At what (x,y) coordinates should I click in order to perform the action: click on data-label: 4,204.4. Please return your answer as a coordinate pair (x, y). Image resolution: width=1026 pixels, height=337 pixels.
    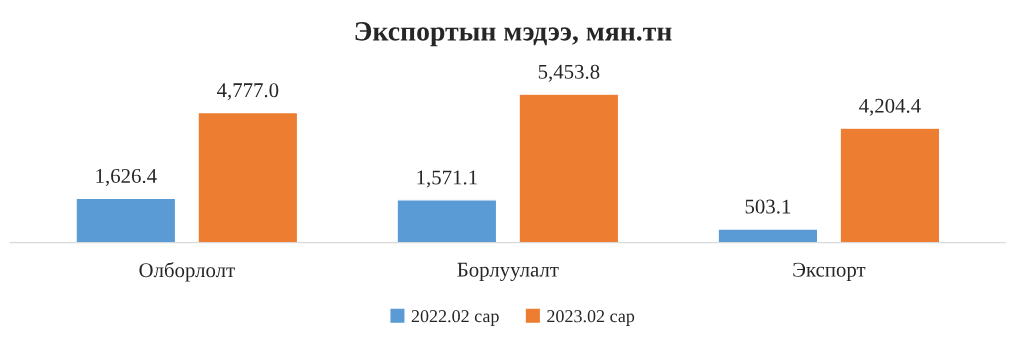
    Looking at the image, I should click on (890, 107).